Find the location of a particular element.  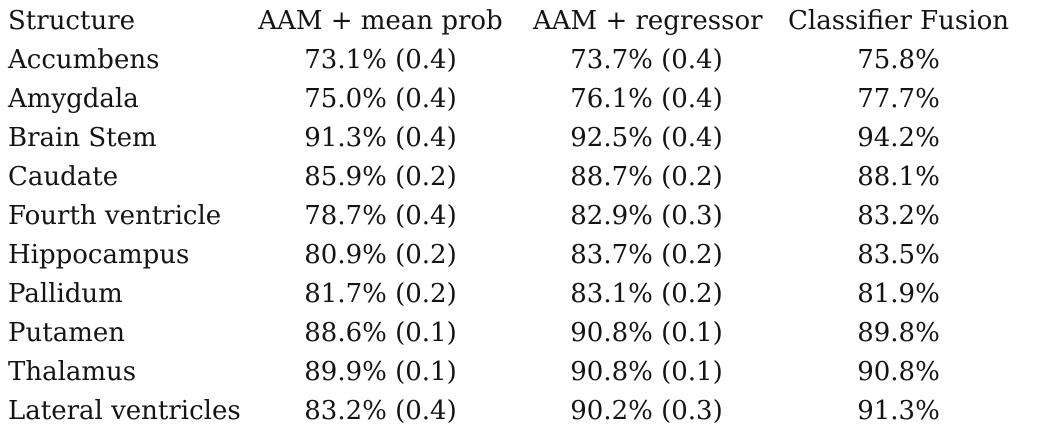

aam-regressor-cell: 73.7% (0.4) is located at coordinates (646, 60).